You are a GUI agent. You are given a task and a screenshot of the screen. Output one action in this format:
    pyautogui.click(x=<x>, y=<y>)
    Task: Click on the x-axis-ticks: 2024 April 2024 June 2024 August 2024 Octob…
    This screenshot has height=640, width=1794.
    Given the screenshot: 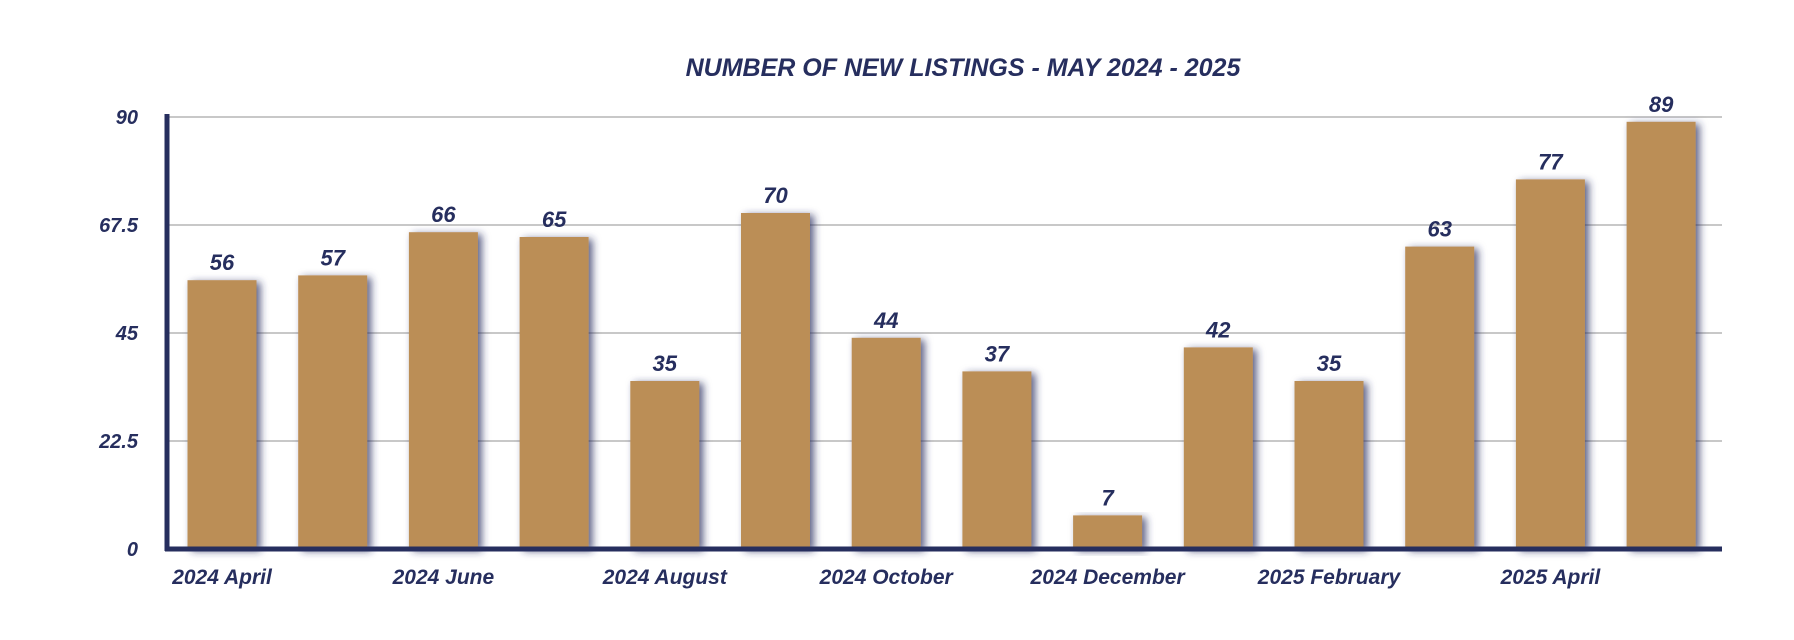 What is the action you would take?
    pyautogui.click(x=886, y=577)
    